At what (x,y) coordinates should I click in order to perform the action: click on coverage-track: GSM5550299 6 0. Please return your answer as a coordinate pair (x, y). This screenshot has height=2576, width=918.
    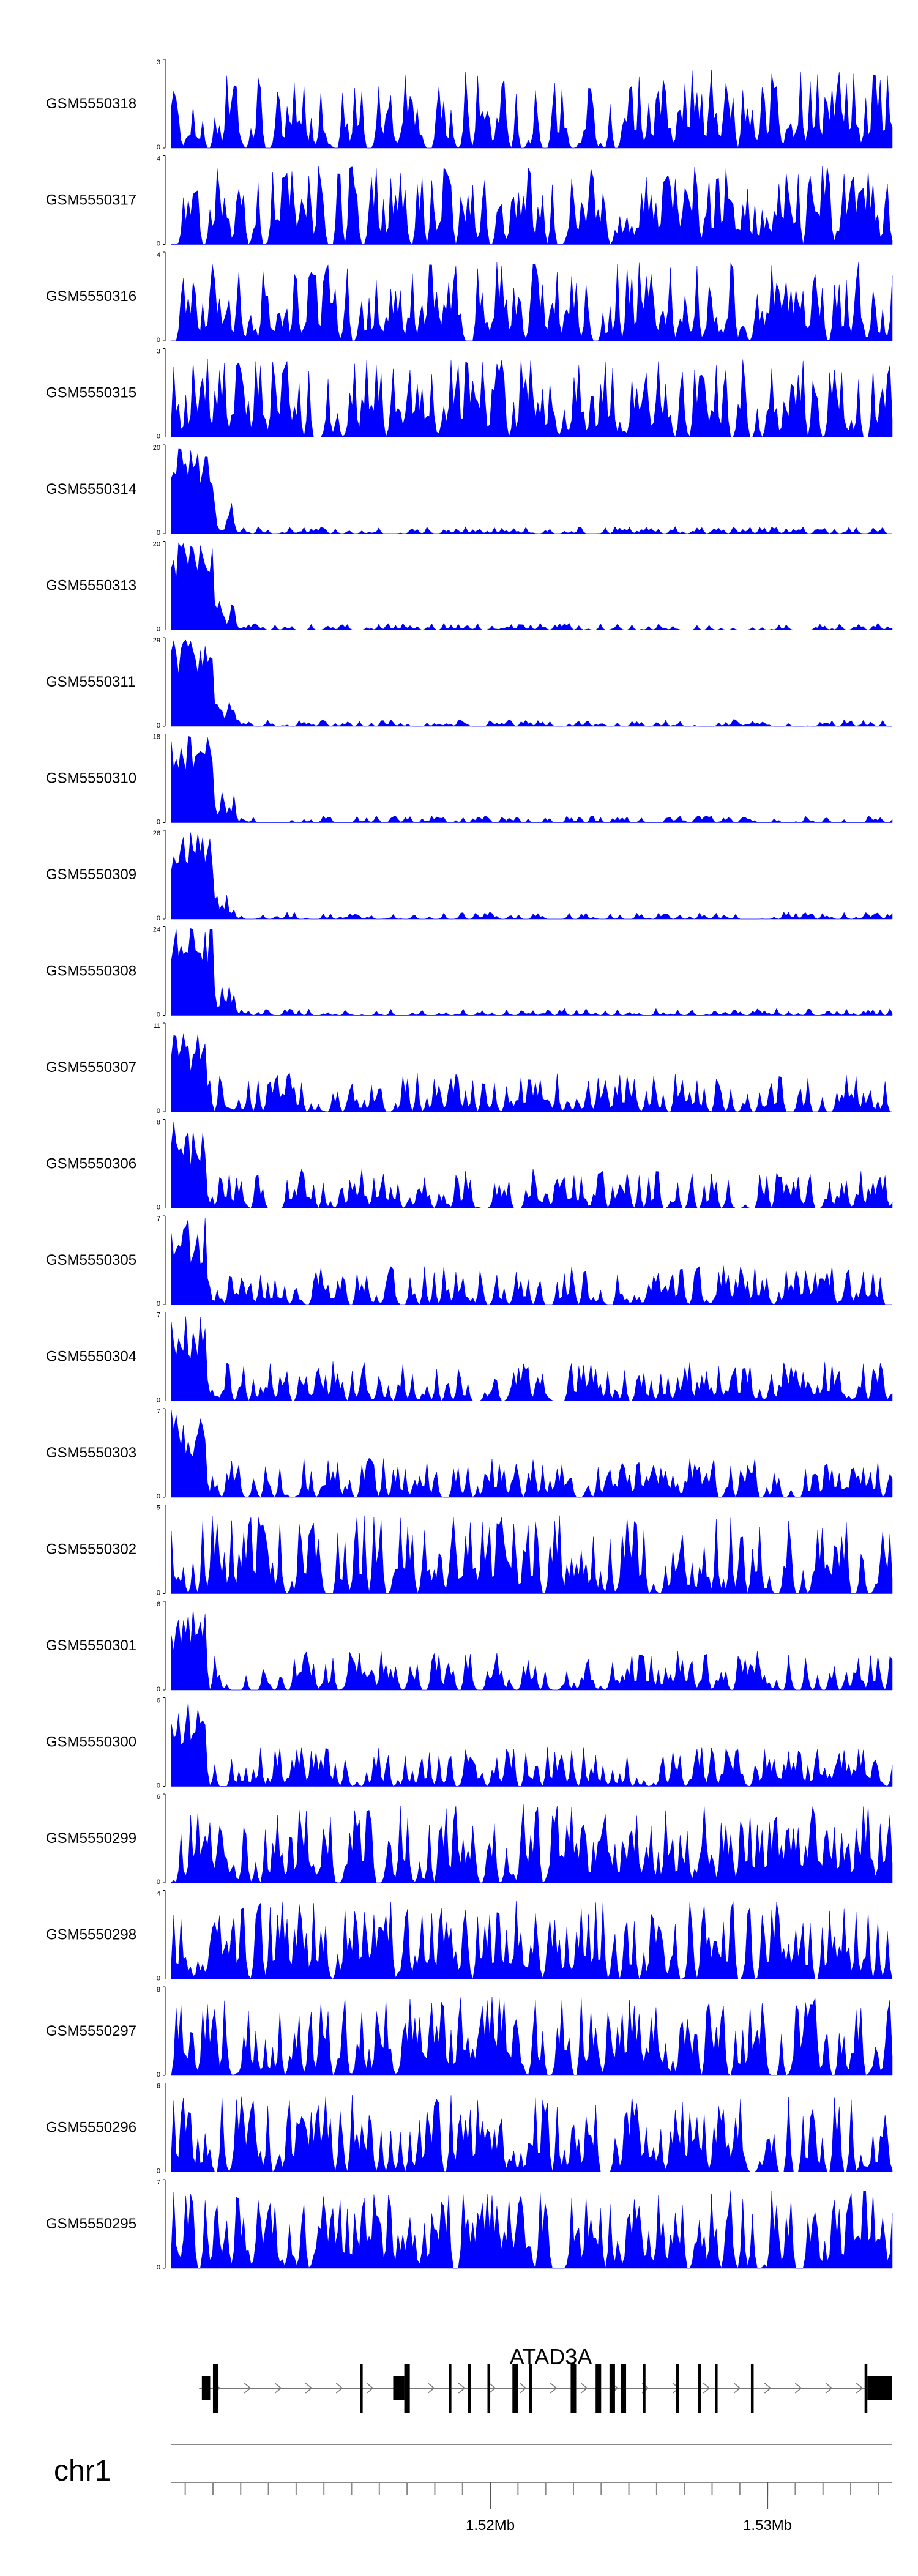
    Looking at the image, I should click on (469, 1840).